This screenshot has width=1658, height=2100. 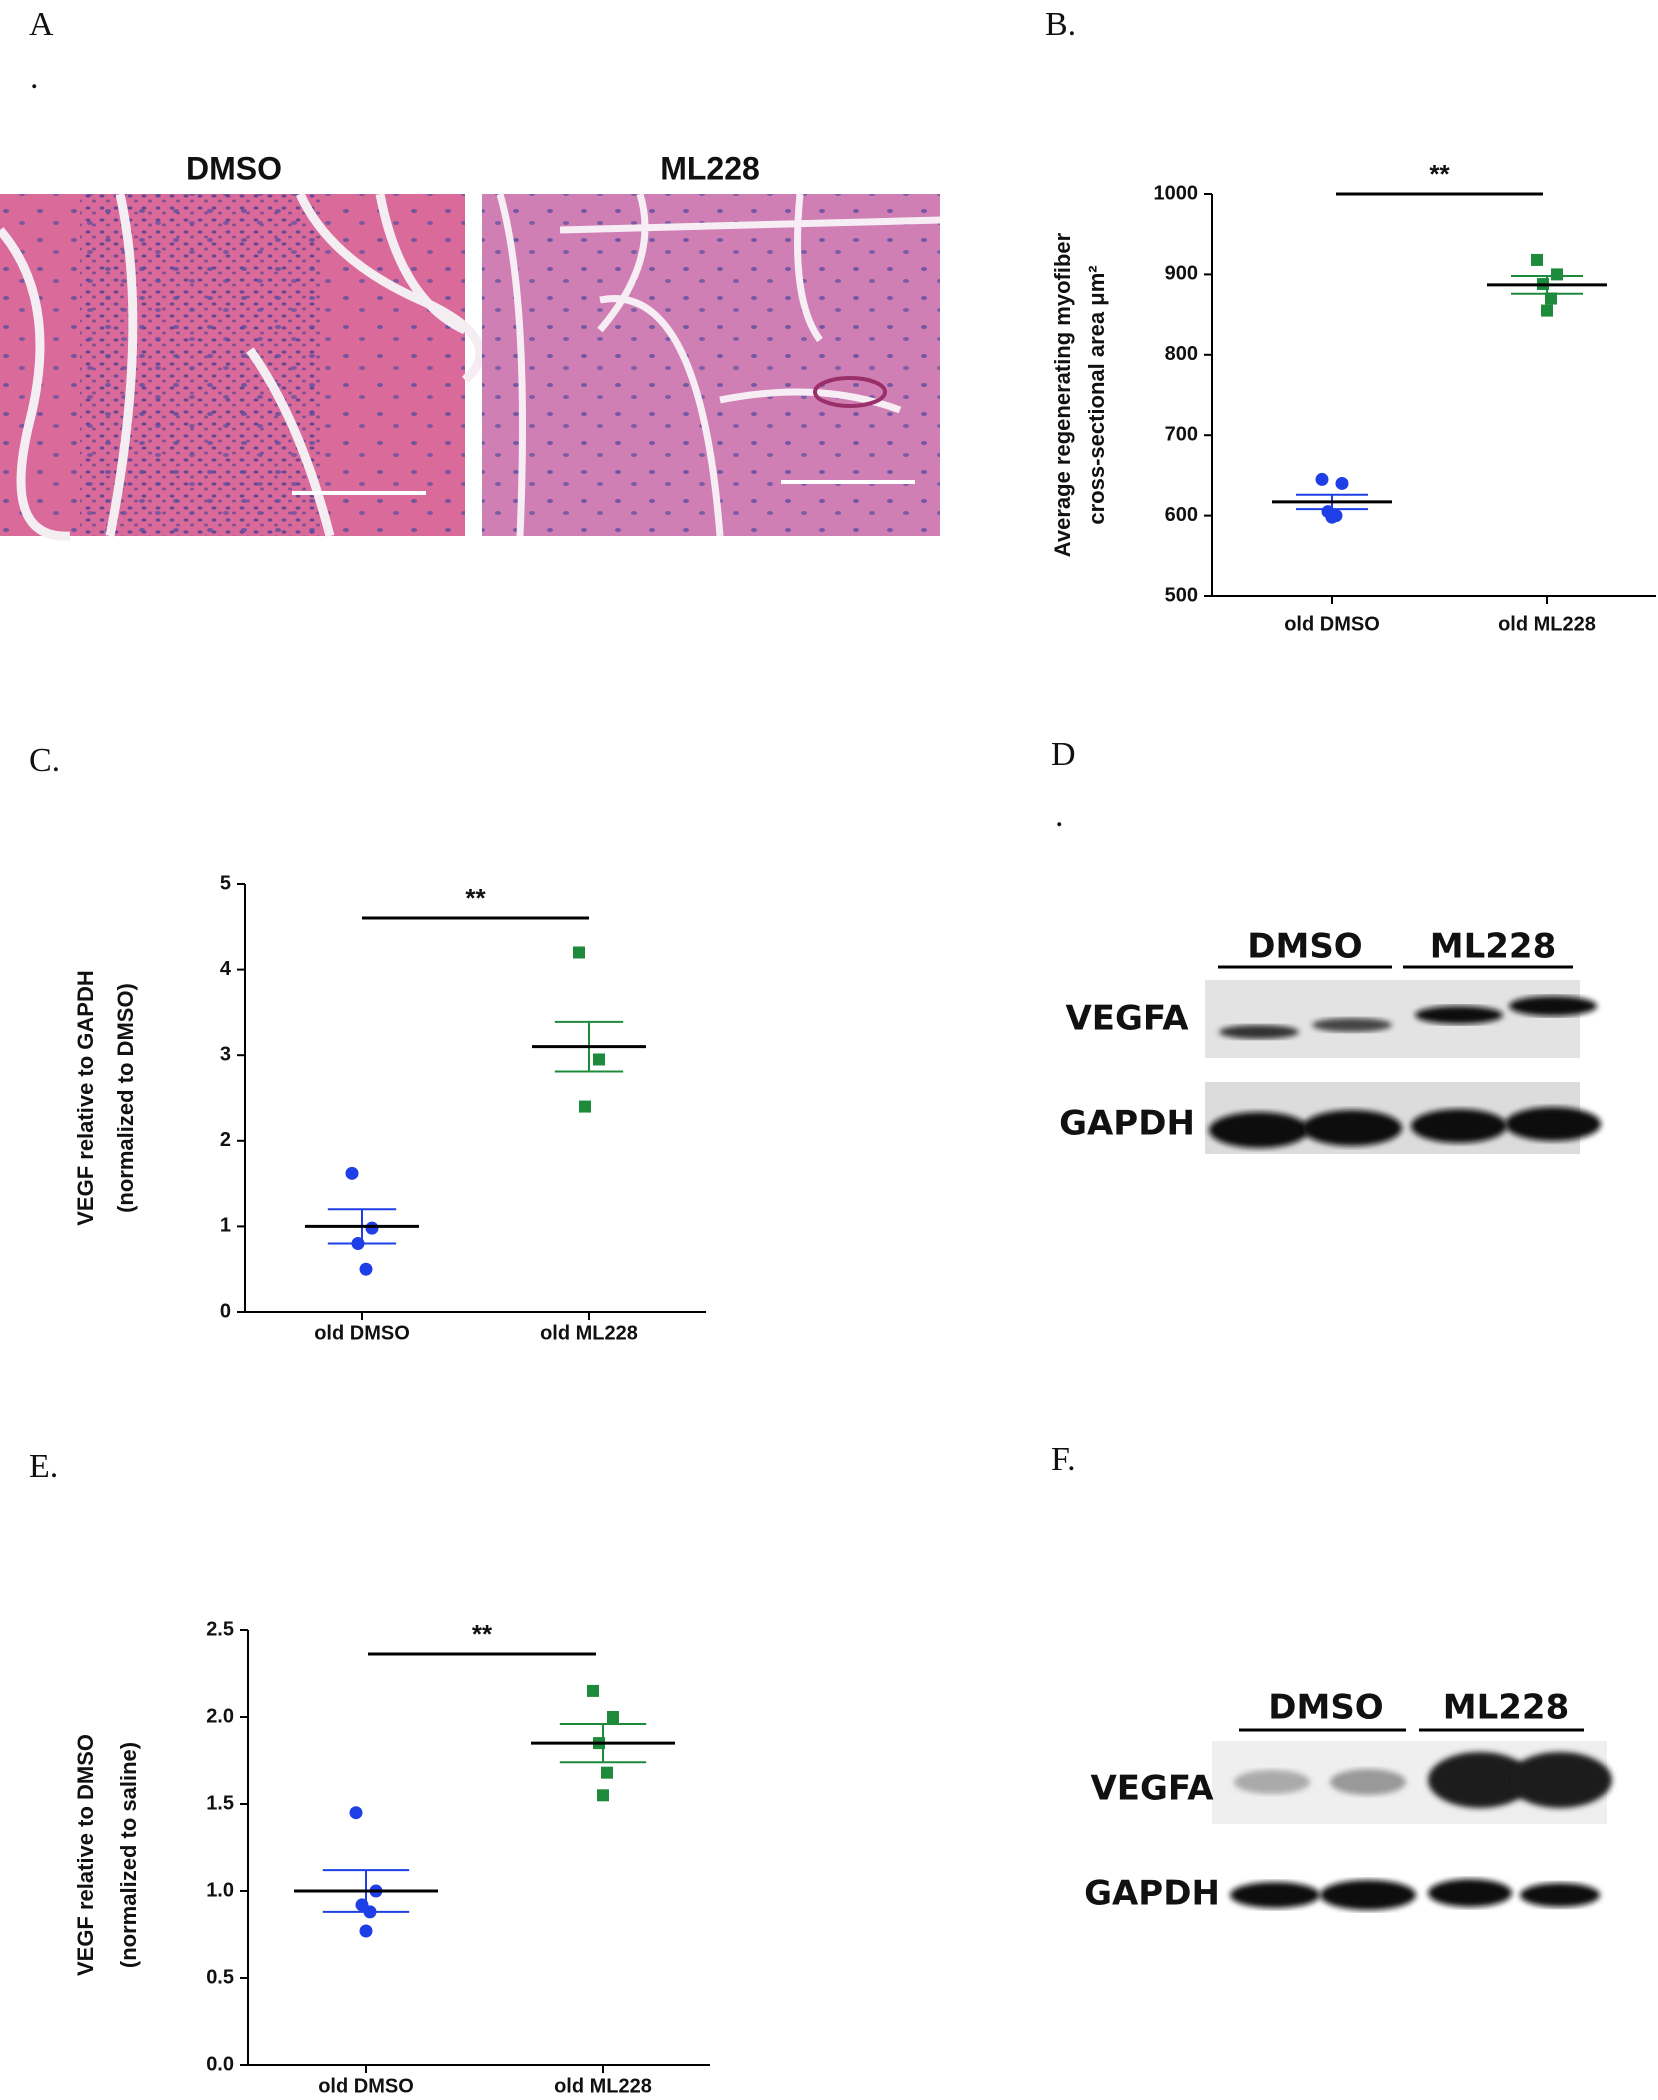 What do you see at coordinates (128, 1855) in the screenshot?
I see `y-axis-label: (normalized to saline)` at bounding box center [128, 1855].